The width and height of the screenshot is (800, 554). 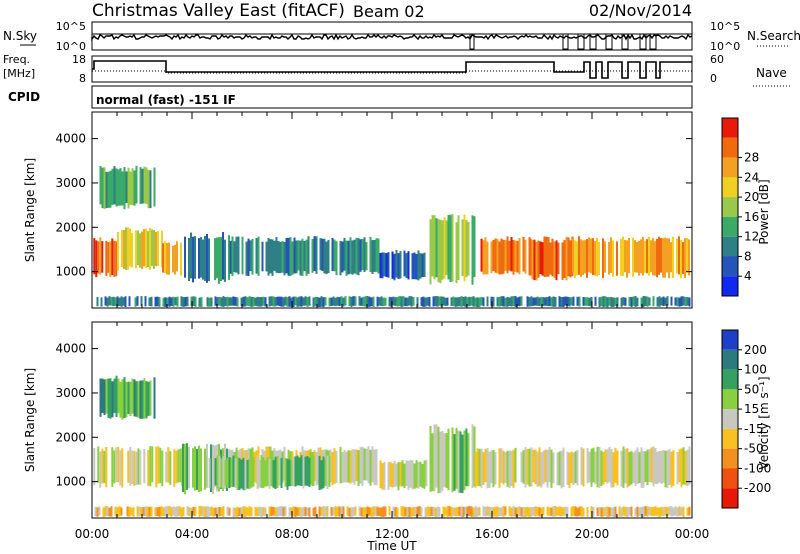 What do you see at coordinates (773, 36) in the screenshot?
I see `nsearch-label: N.Search` at bounding box center [773, 36].